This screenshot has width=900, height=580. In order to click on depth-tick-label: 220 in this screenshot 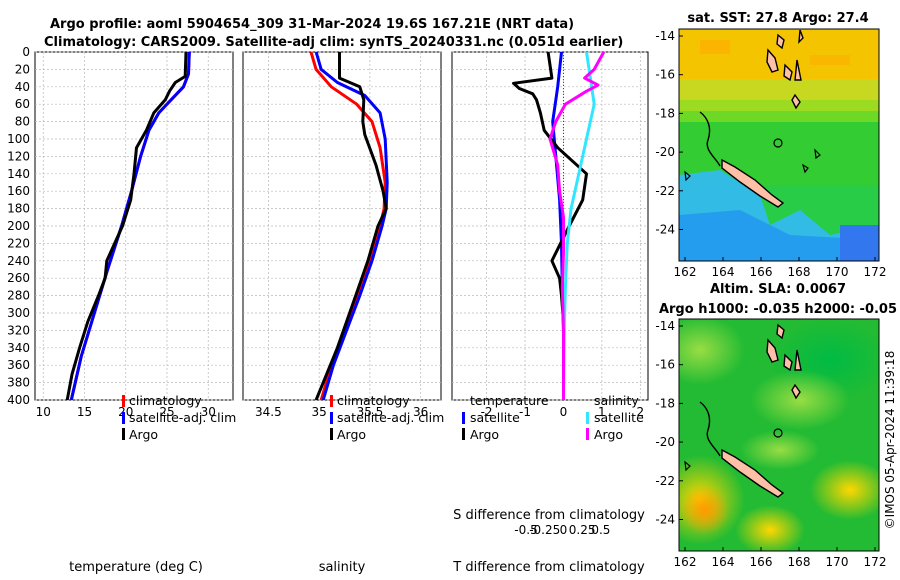, I will do `click(18, 243)`.